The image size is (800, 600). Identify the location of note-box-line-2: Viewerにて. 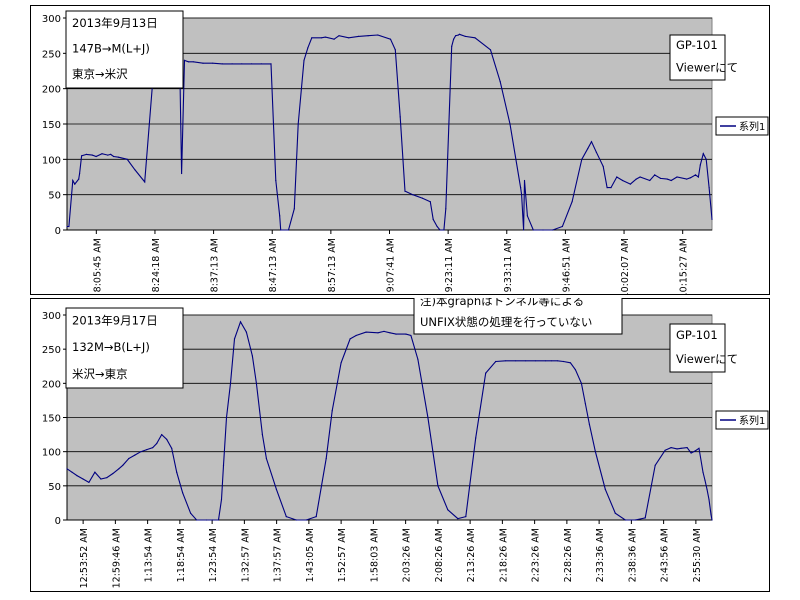
(707, 359).